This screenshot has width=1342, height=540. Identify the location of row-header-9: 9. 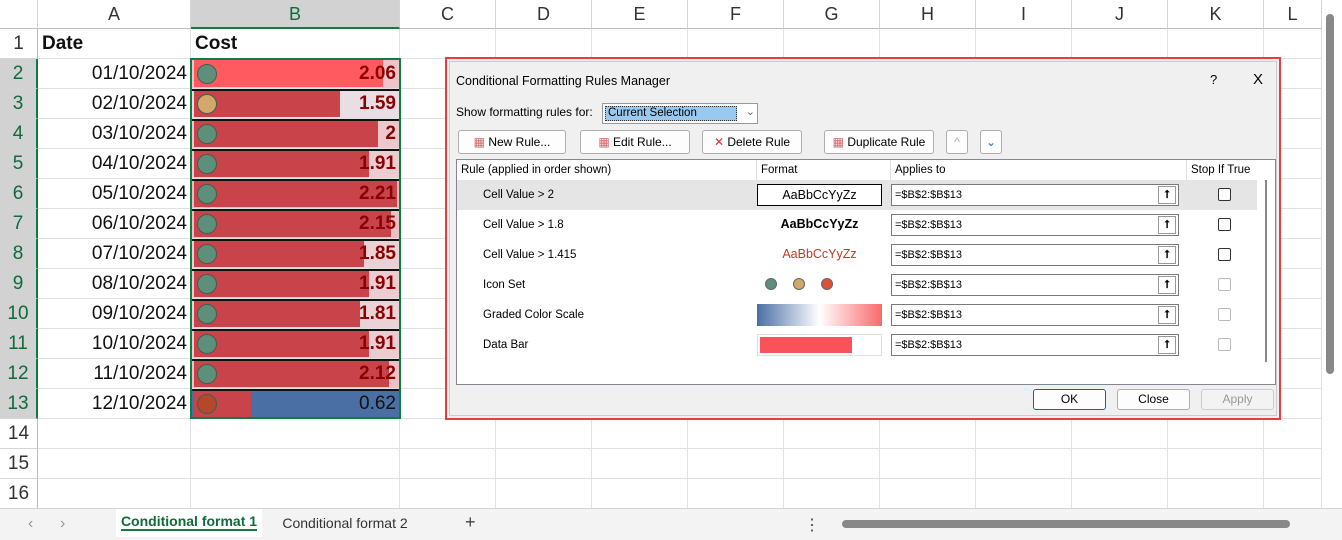
(19, 284).